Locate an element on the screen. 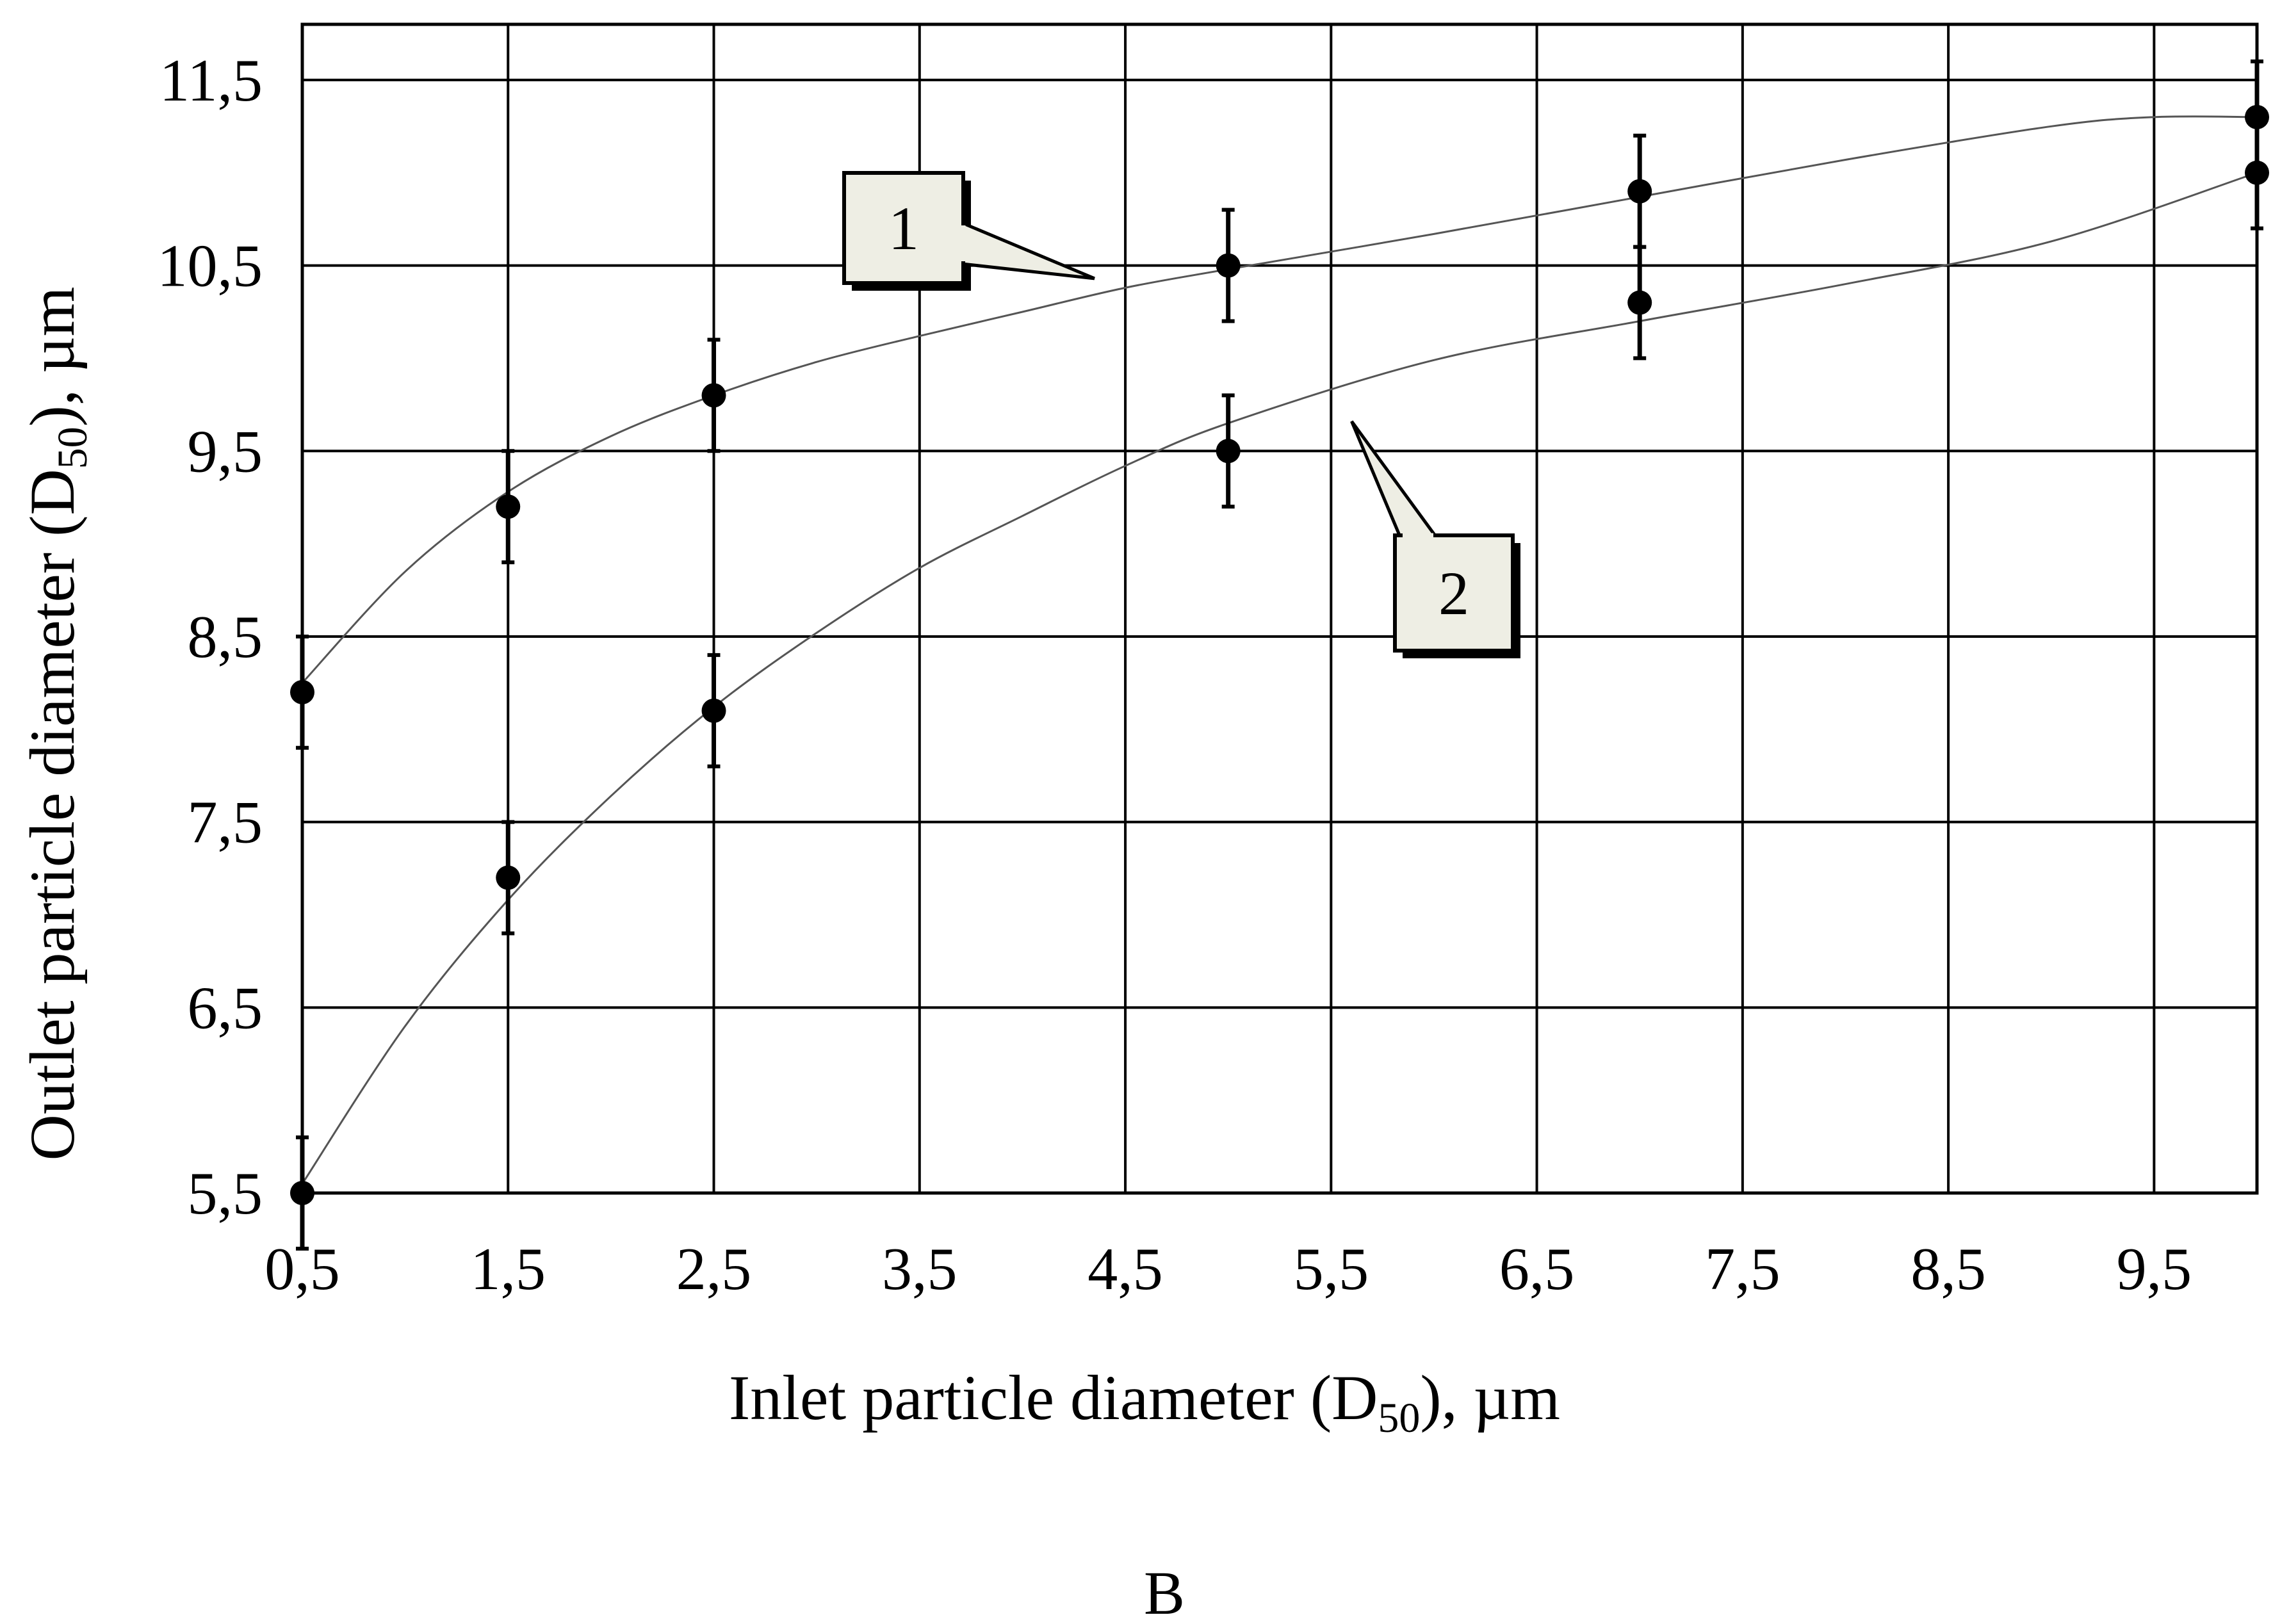 The height and width of the screenshot is (1624, 2289). y-tick-label: 6,5 is located at coordinates (226, 1008).